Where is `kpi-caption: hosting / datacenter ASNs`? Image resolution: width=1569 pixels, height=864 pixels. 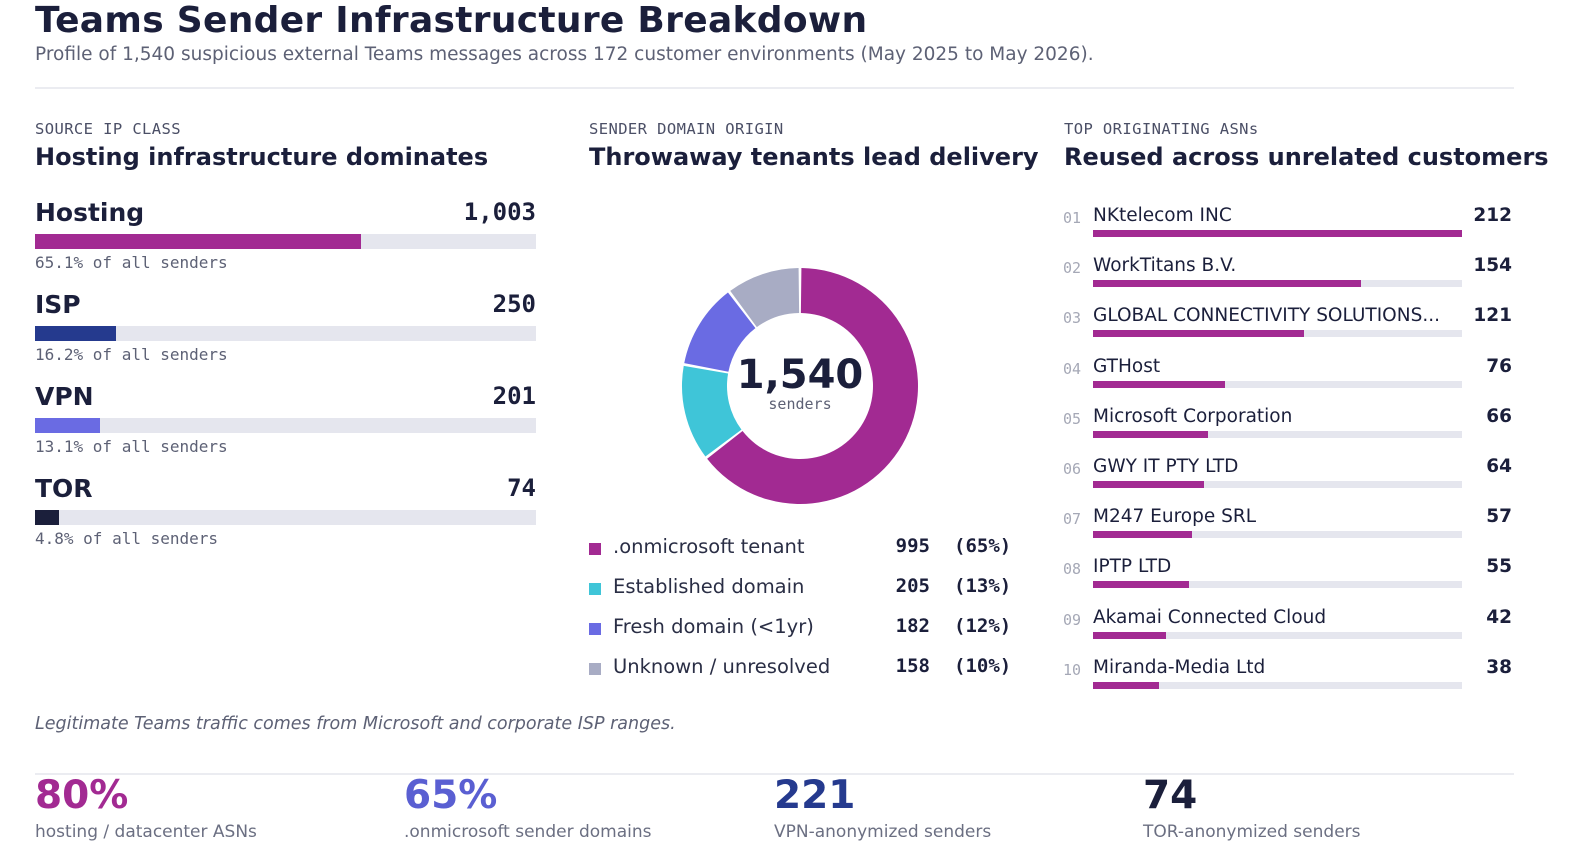 kpi-caption: hosting / datacenter ASNs is located at coordinates (146, 832).